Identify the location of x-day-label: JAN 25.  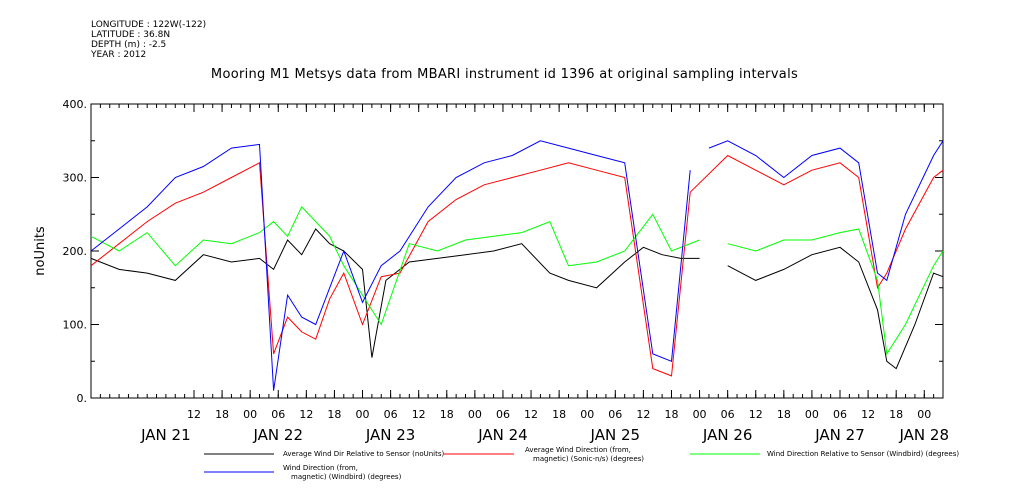
(615, 435).